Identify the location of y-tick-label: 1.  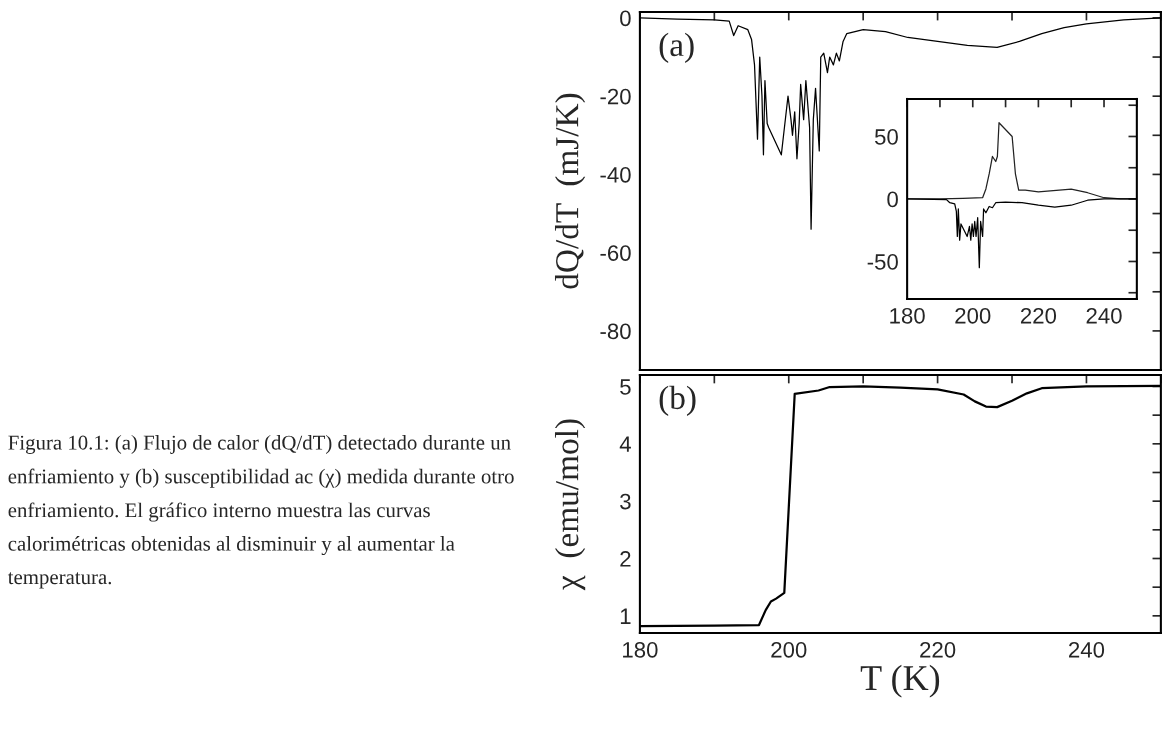
(625, 616).